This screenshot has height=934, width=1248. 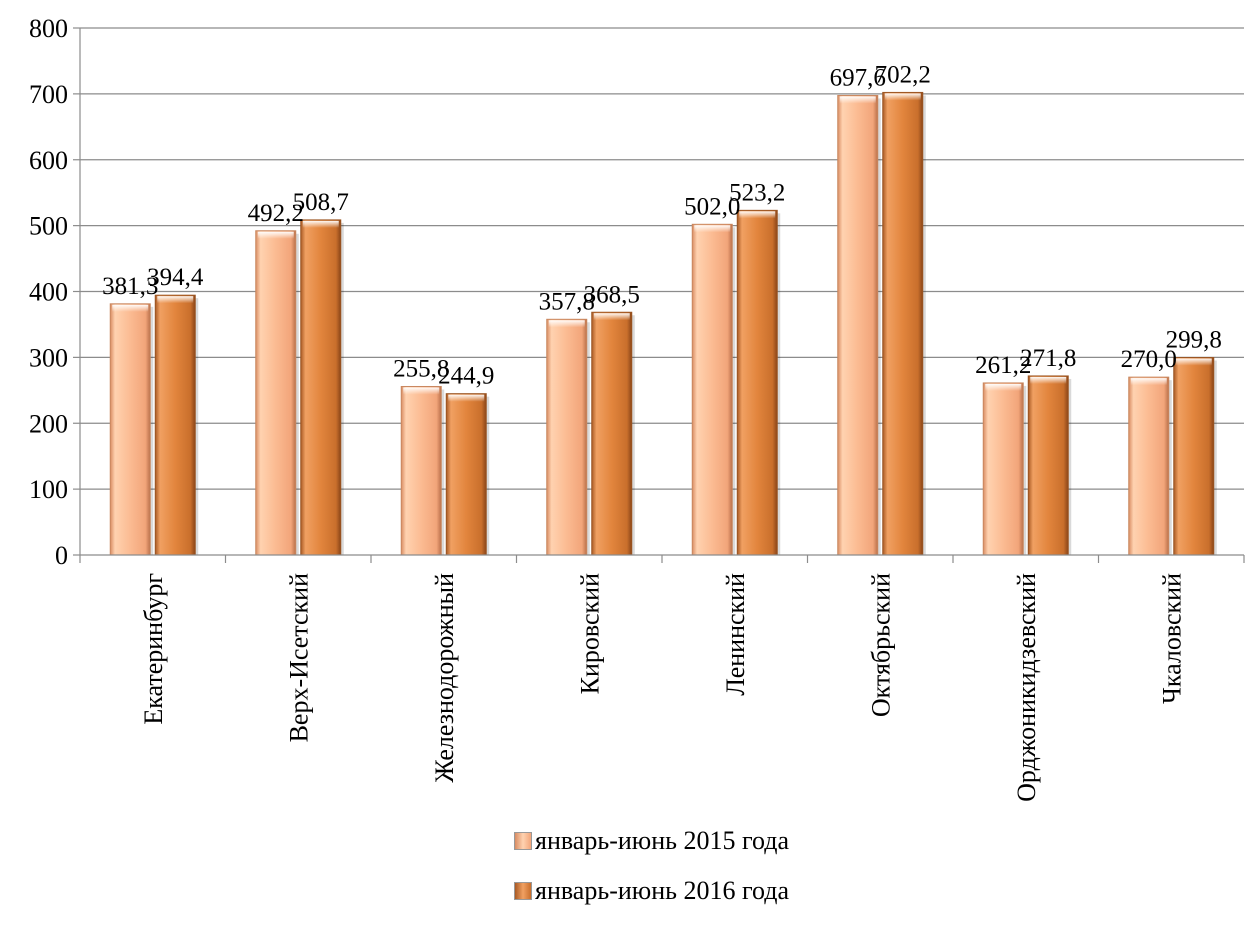 What do you see at coordinates (1149, 359) in the screenshot?
I see `data-label: 270,0` at bounding box center [1149, 359].